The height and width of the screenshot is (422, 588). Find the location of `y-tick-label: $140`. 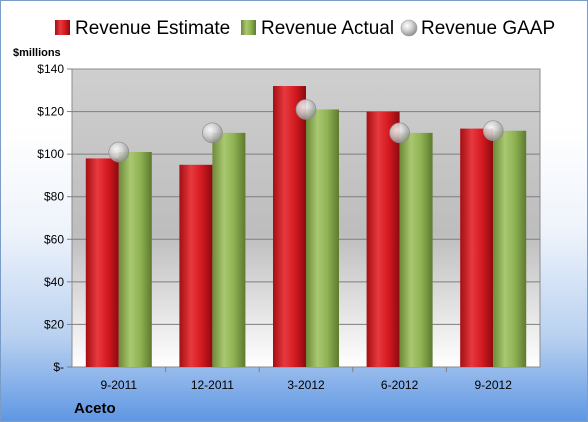

y-tick-label: $140 is located at coordinates (50, 69).